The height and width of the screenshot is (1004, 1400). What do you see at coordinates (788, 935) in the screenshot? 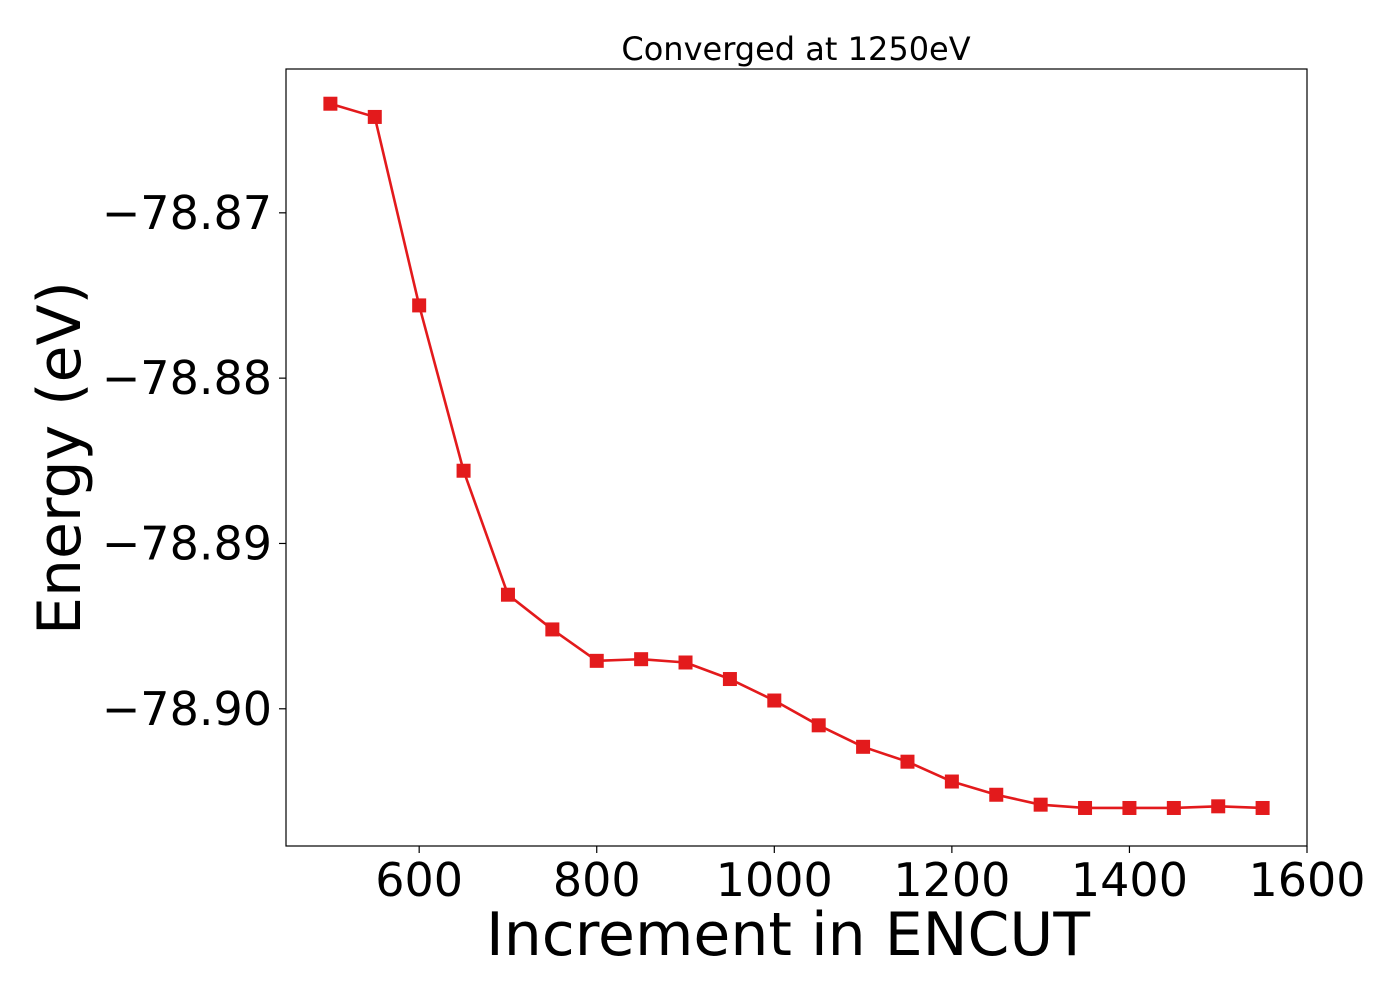
I see `x-axis-label: Increment in ENCUT` at bounding box center [788, 935].